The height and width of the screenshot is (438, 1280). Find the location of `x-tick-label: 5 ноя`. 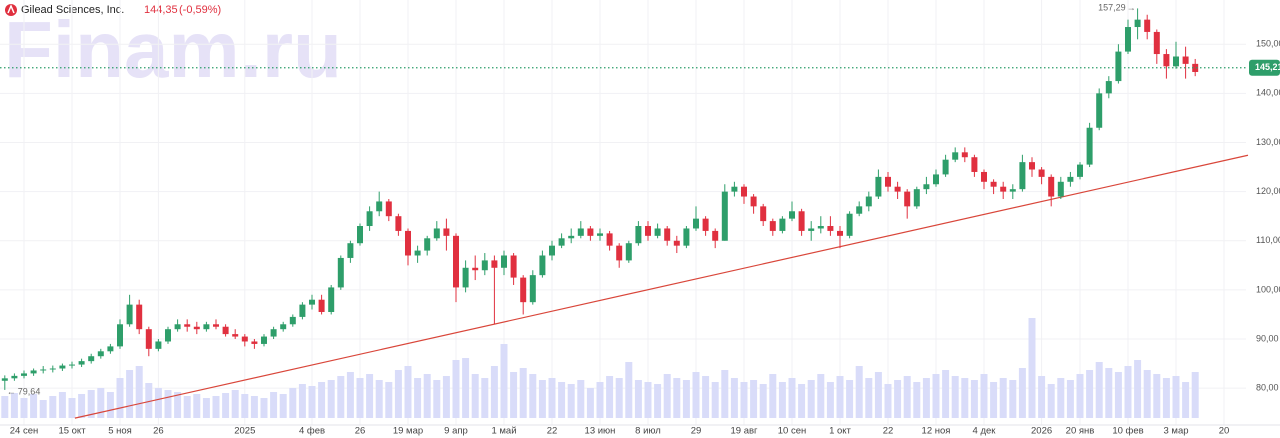

x-tick-label: 5 ноя is located at coordinates (120, 431).